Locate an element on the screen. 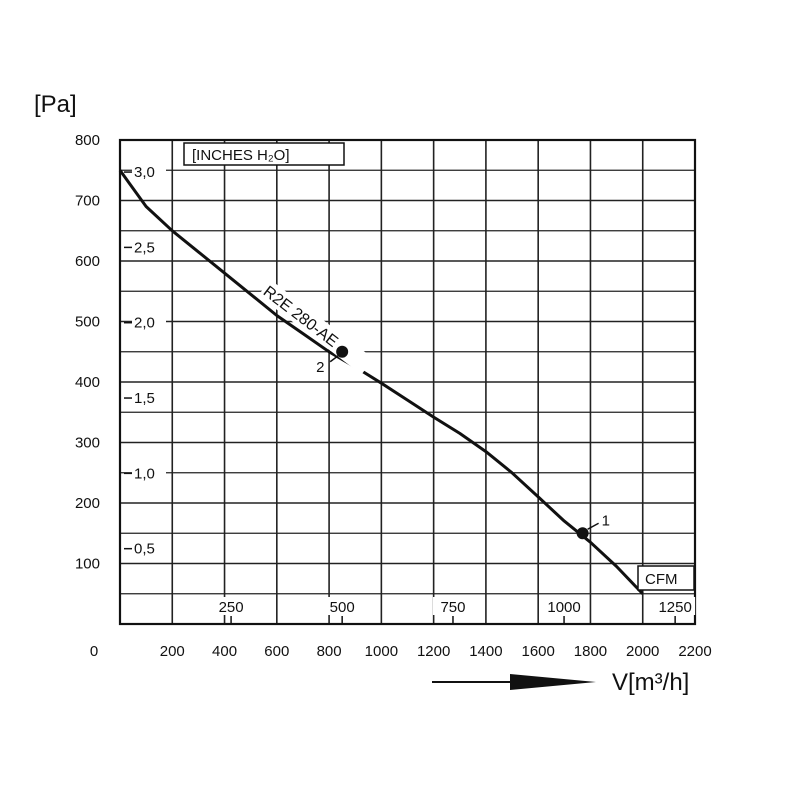  y-tick-label: 100 is located at coordinates (87, 564).